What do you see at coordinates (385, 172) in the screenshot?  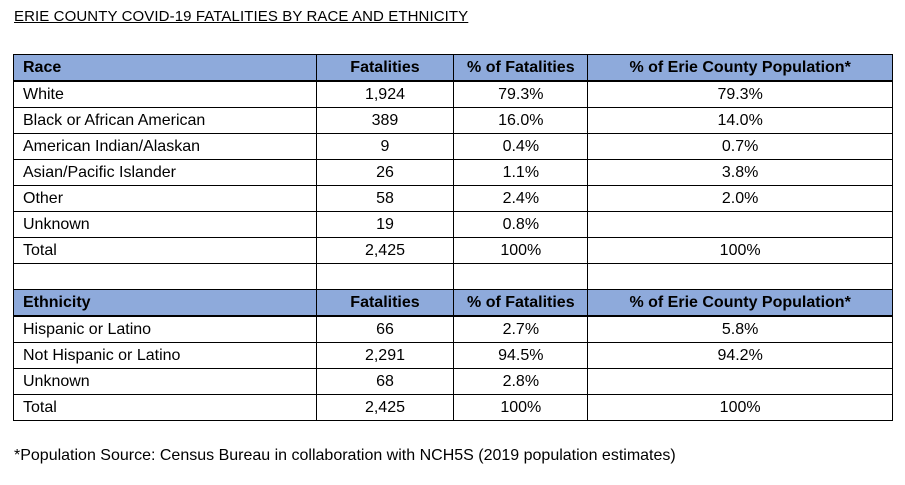 I see `fatalities-cell: 26` at bounding box center [385, 172].